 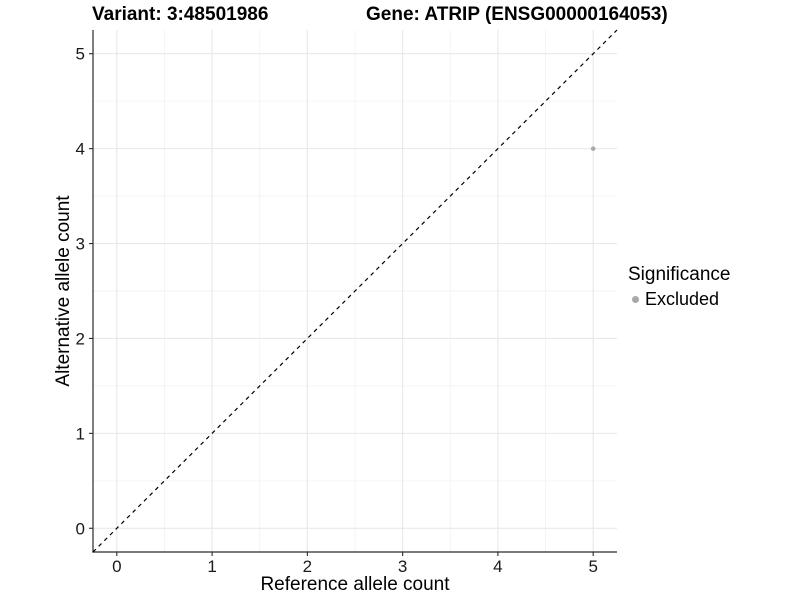 I want to click on y-tick-label: 1, so click(x=80, y=433).